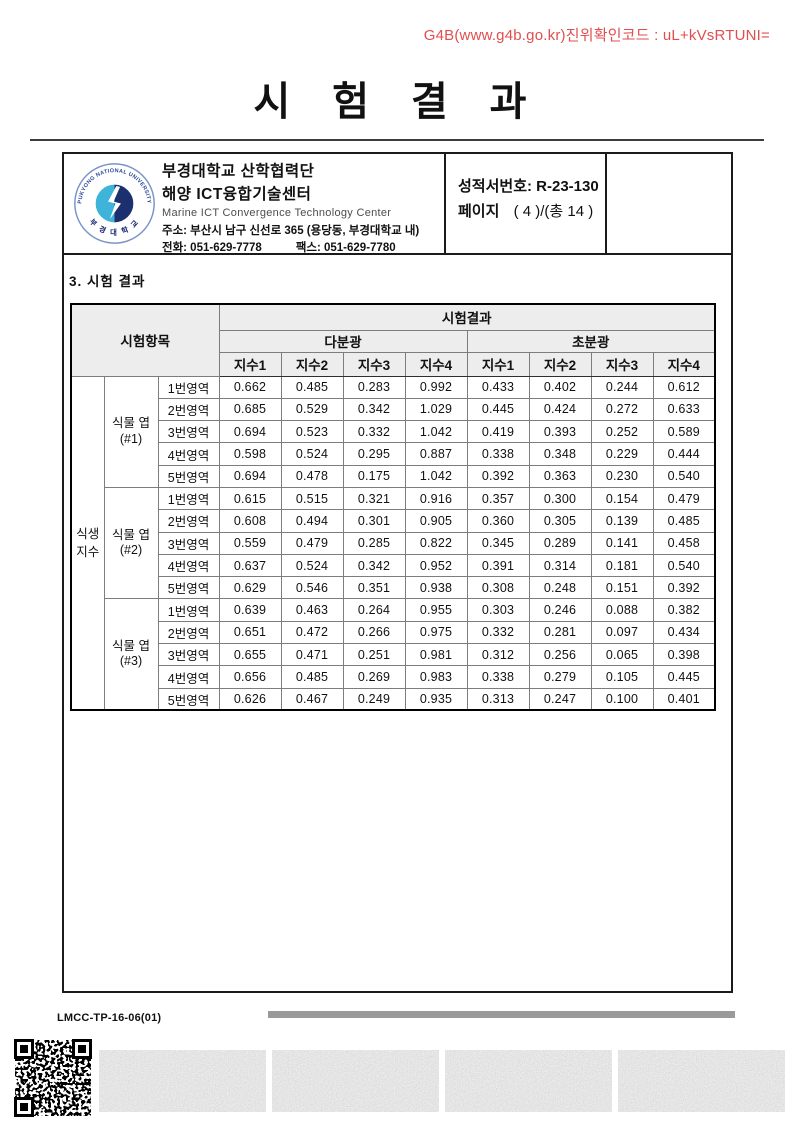 Image resolution: width=794 pixels, height=1123 pixels. I want to click on watermark-noise-blocks, so click(442, 1081).